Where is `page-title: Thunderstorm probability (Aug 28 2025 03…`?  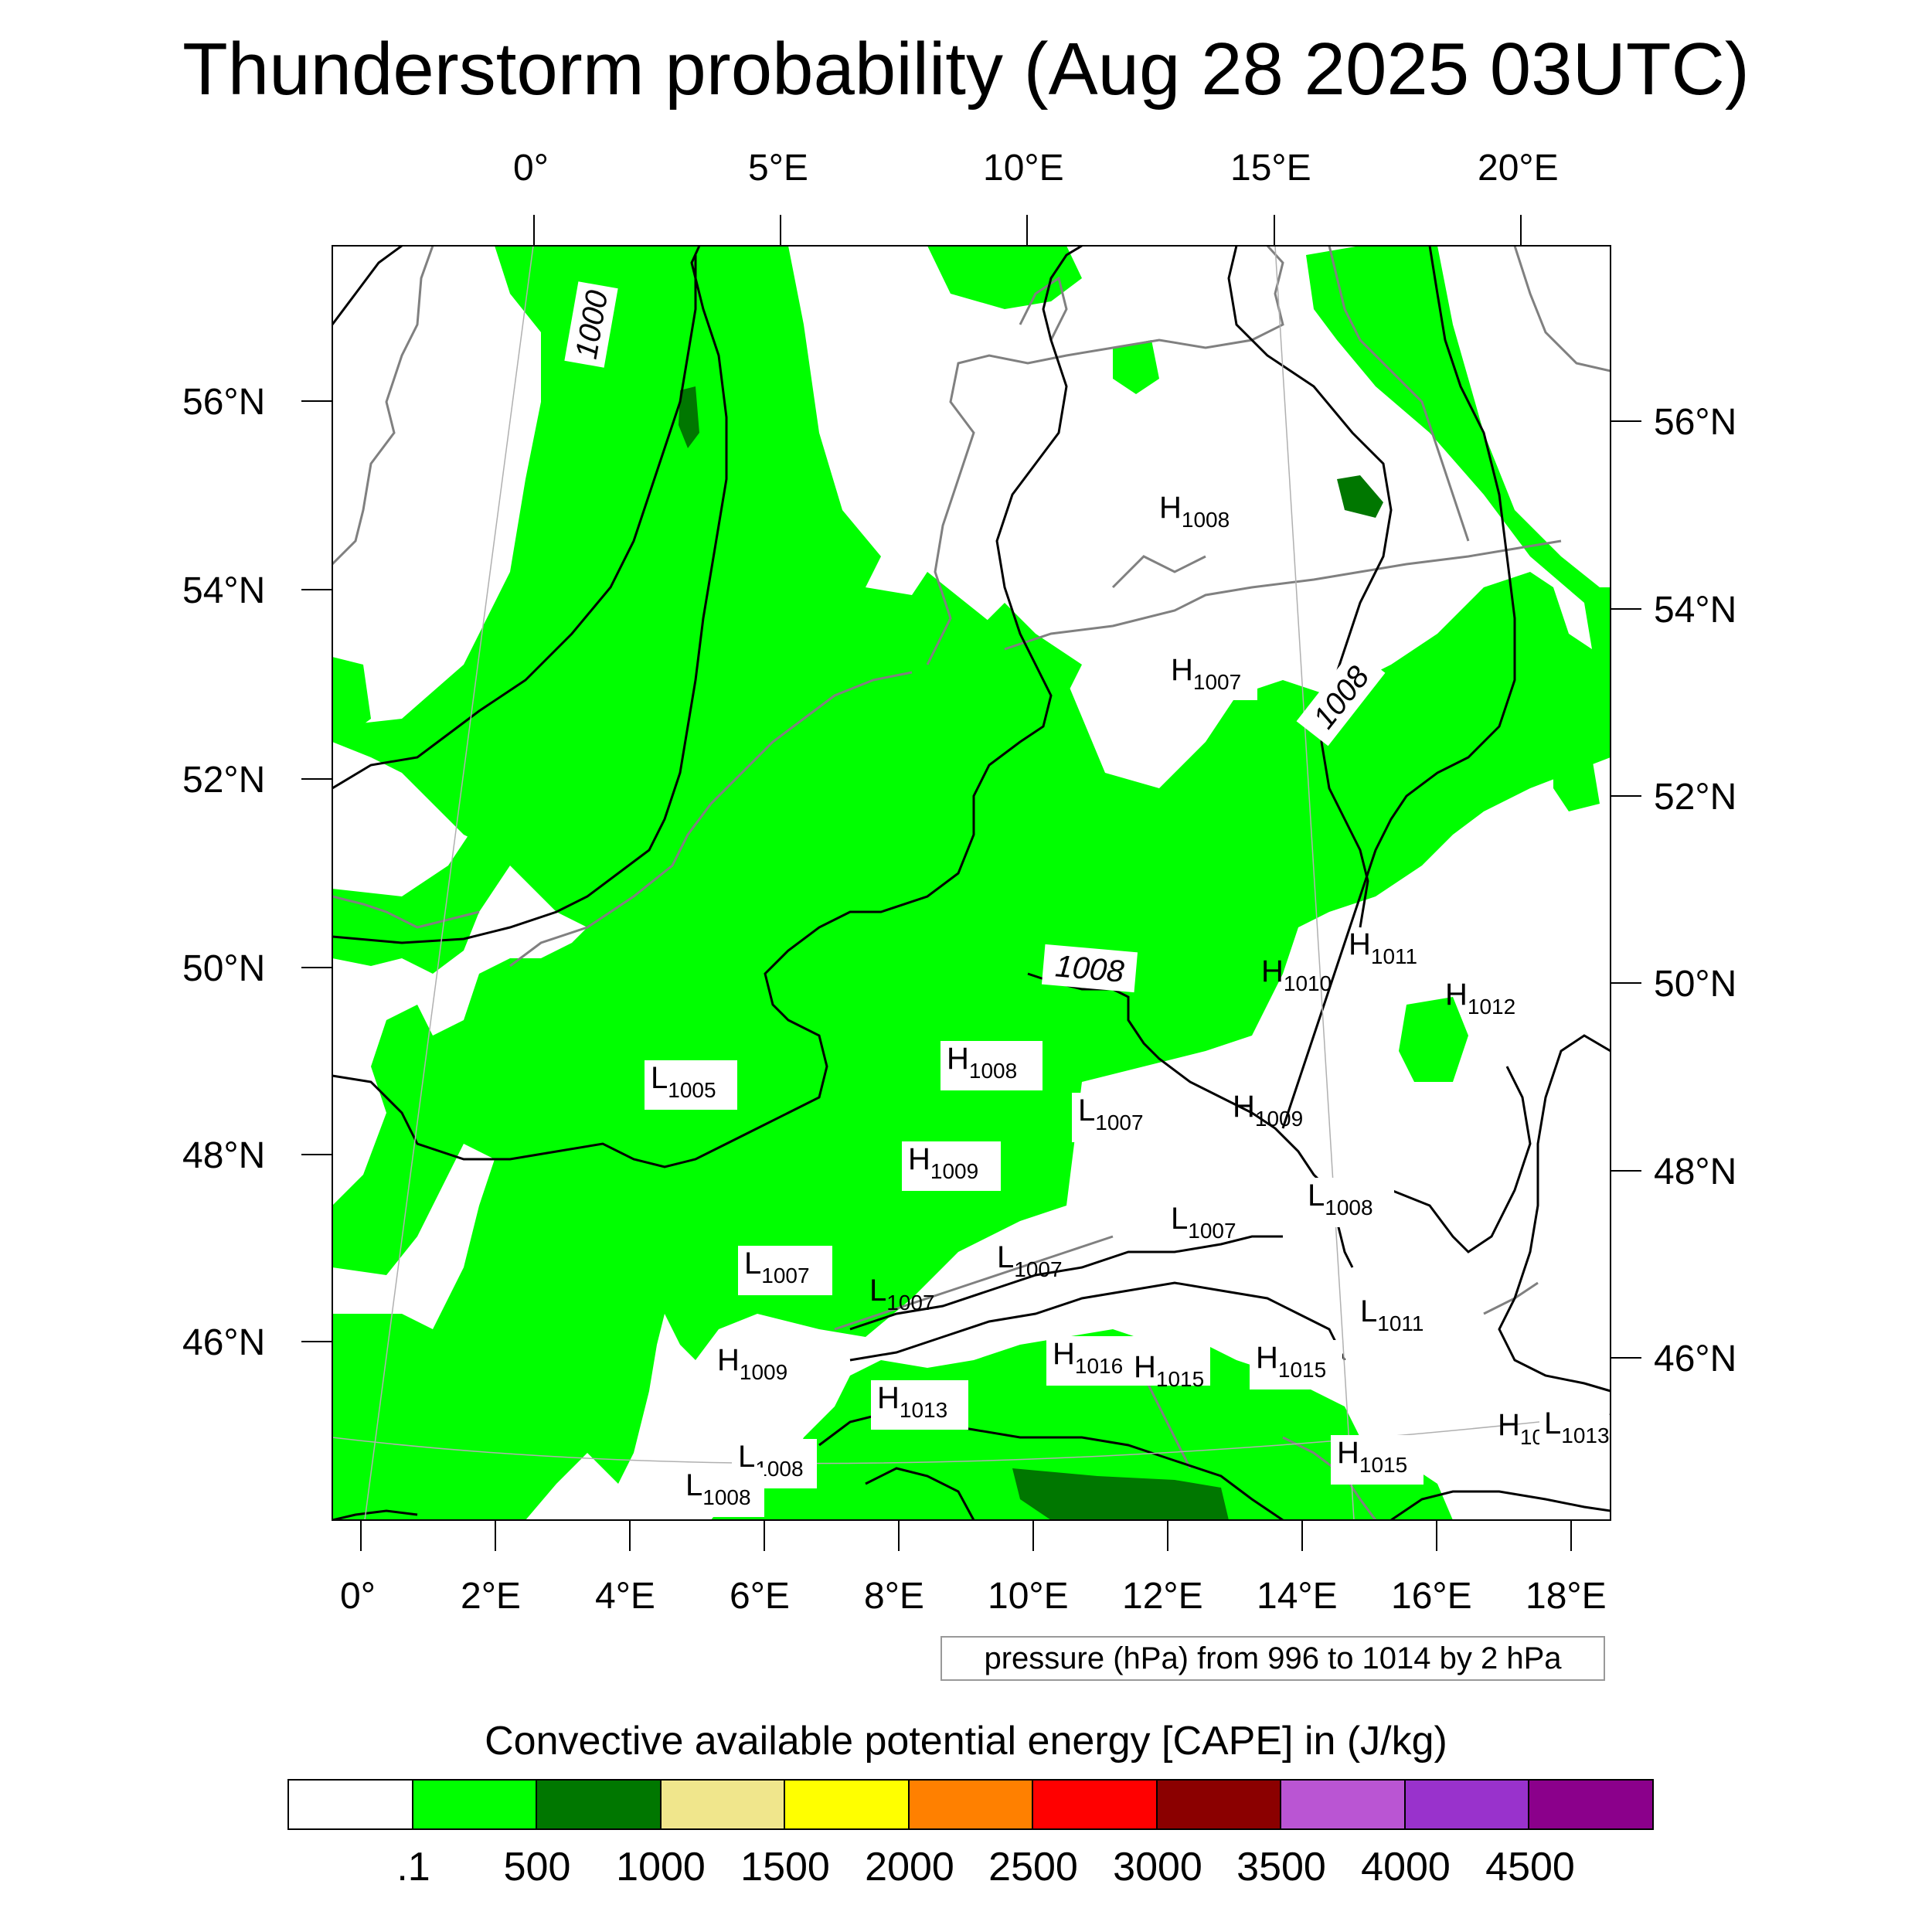 page-title: Thunderstorm probability (Aug 28 2025 03… is located at coordinates (966, 70).